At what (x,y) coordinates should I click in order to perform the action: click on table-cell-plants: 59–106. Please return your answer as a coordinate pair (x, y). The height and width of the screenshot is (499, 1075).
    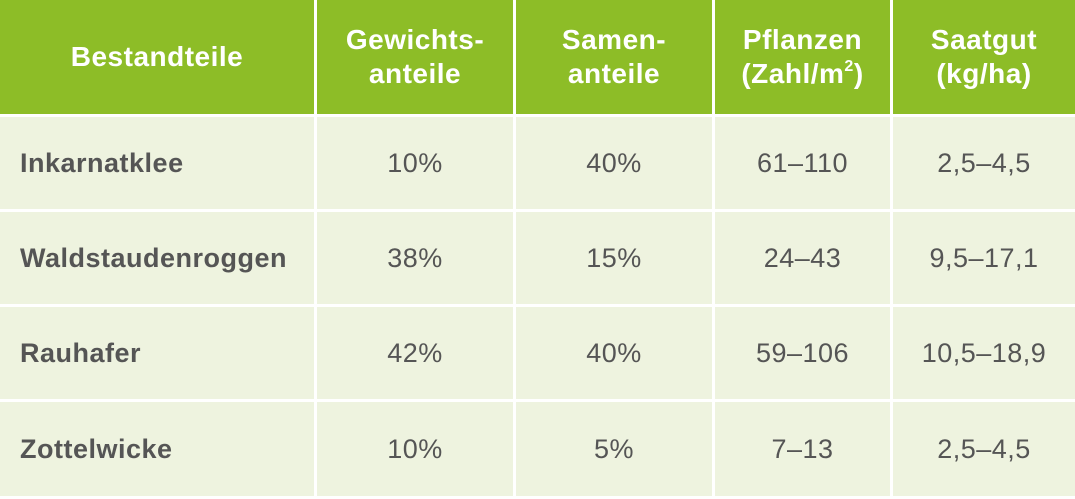
    Looking at the image, I should click on (804, 354).